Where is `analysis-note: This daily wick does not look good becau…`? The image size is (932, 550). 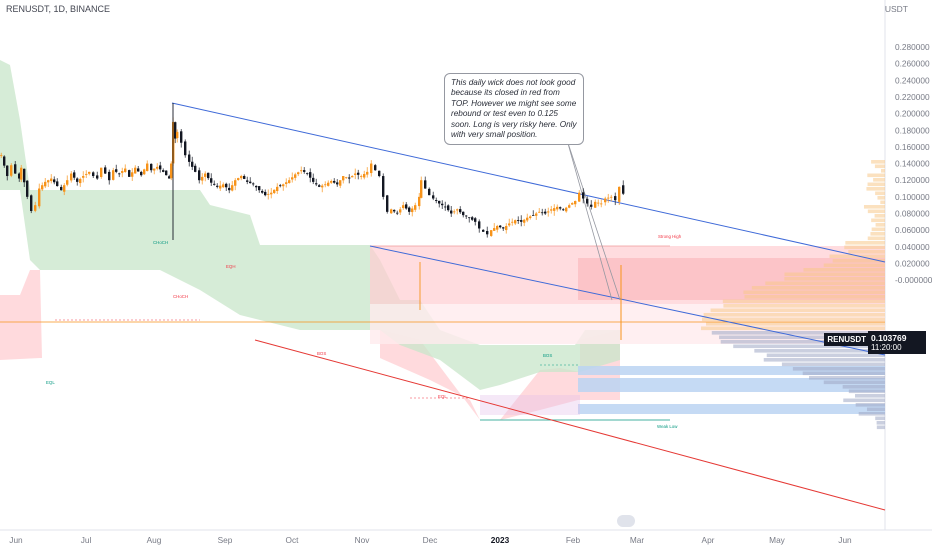
analysis-note: This daily wick does not look good becau… is located at coordinates (514, 109).